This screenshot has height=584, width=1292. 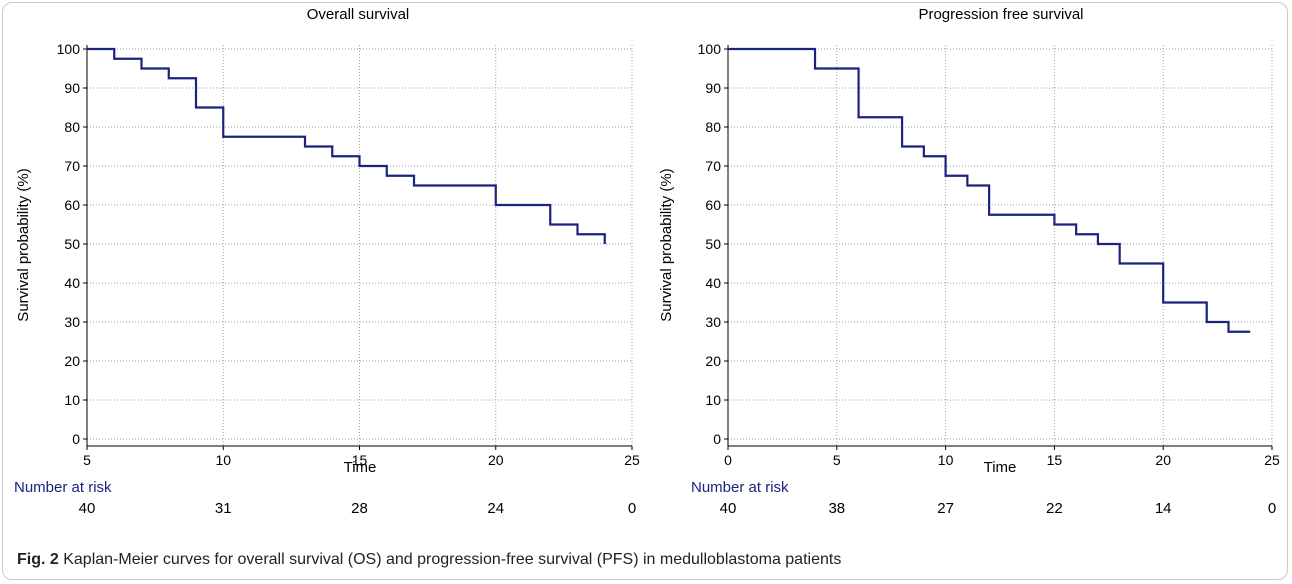 I want to click on risk-table-value: 27, so click(x=945, y=508).